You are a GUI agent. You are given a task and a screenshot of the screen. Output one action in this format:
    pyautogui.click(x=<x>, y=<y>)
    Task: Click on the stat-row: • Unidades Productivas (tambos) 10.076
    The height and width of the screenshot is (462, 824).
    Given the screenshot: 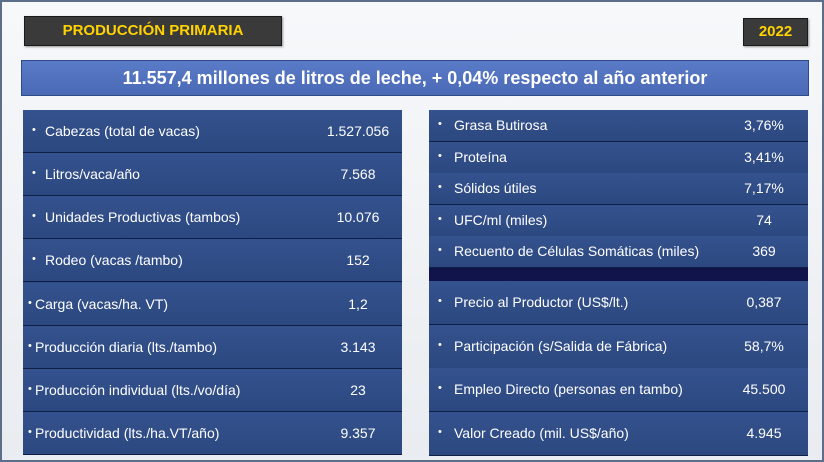 What is the action you would take?
    pyautogui.click(x=212, y=217)
    